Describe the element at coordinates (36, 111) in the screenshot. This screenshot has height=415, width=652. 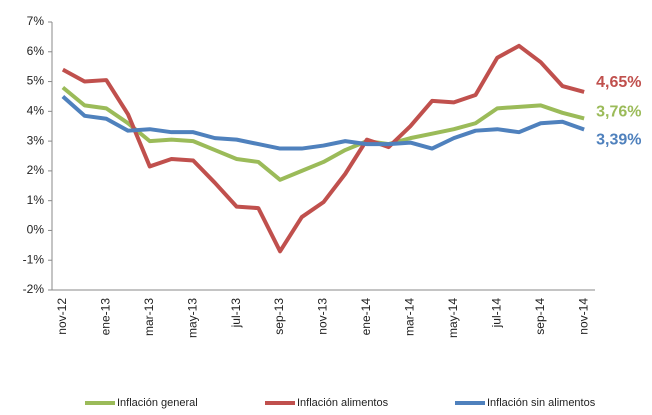
I see `y-tick-label: 4%` at that location.